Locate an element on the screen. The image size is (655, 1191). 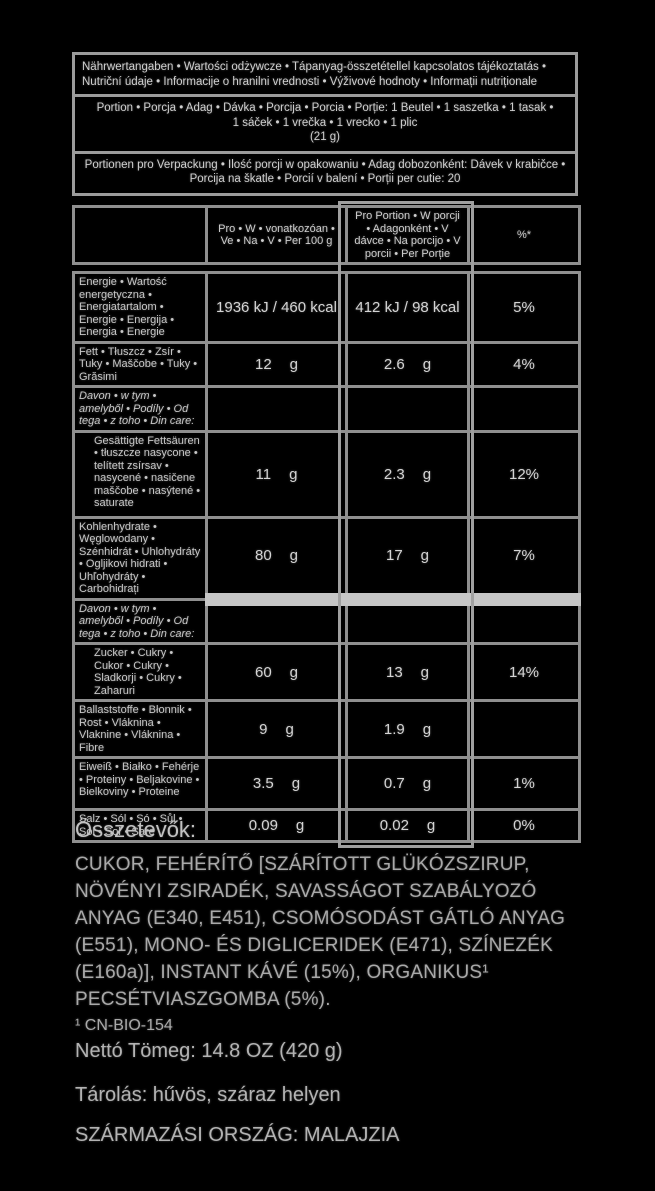
ri-value: 5% is located at coordinates (524, 307).